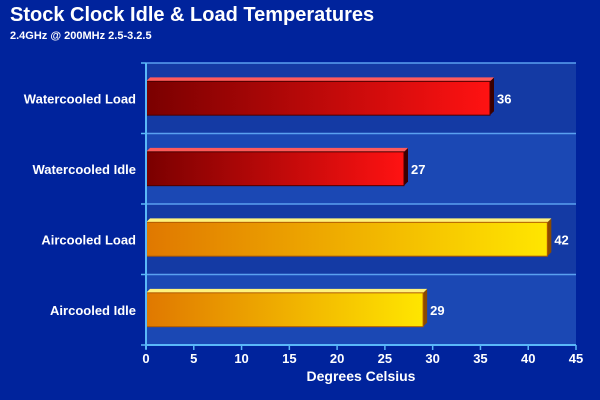 The height and width of the screenshot is (400, 600). I want to click on x-tick-label: 10, so click(241, 358).